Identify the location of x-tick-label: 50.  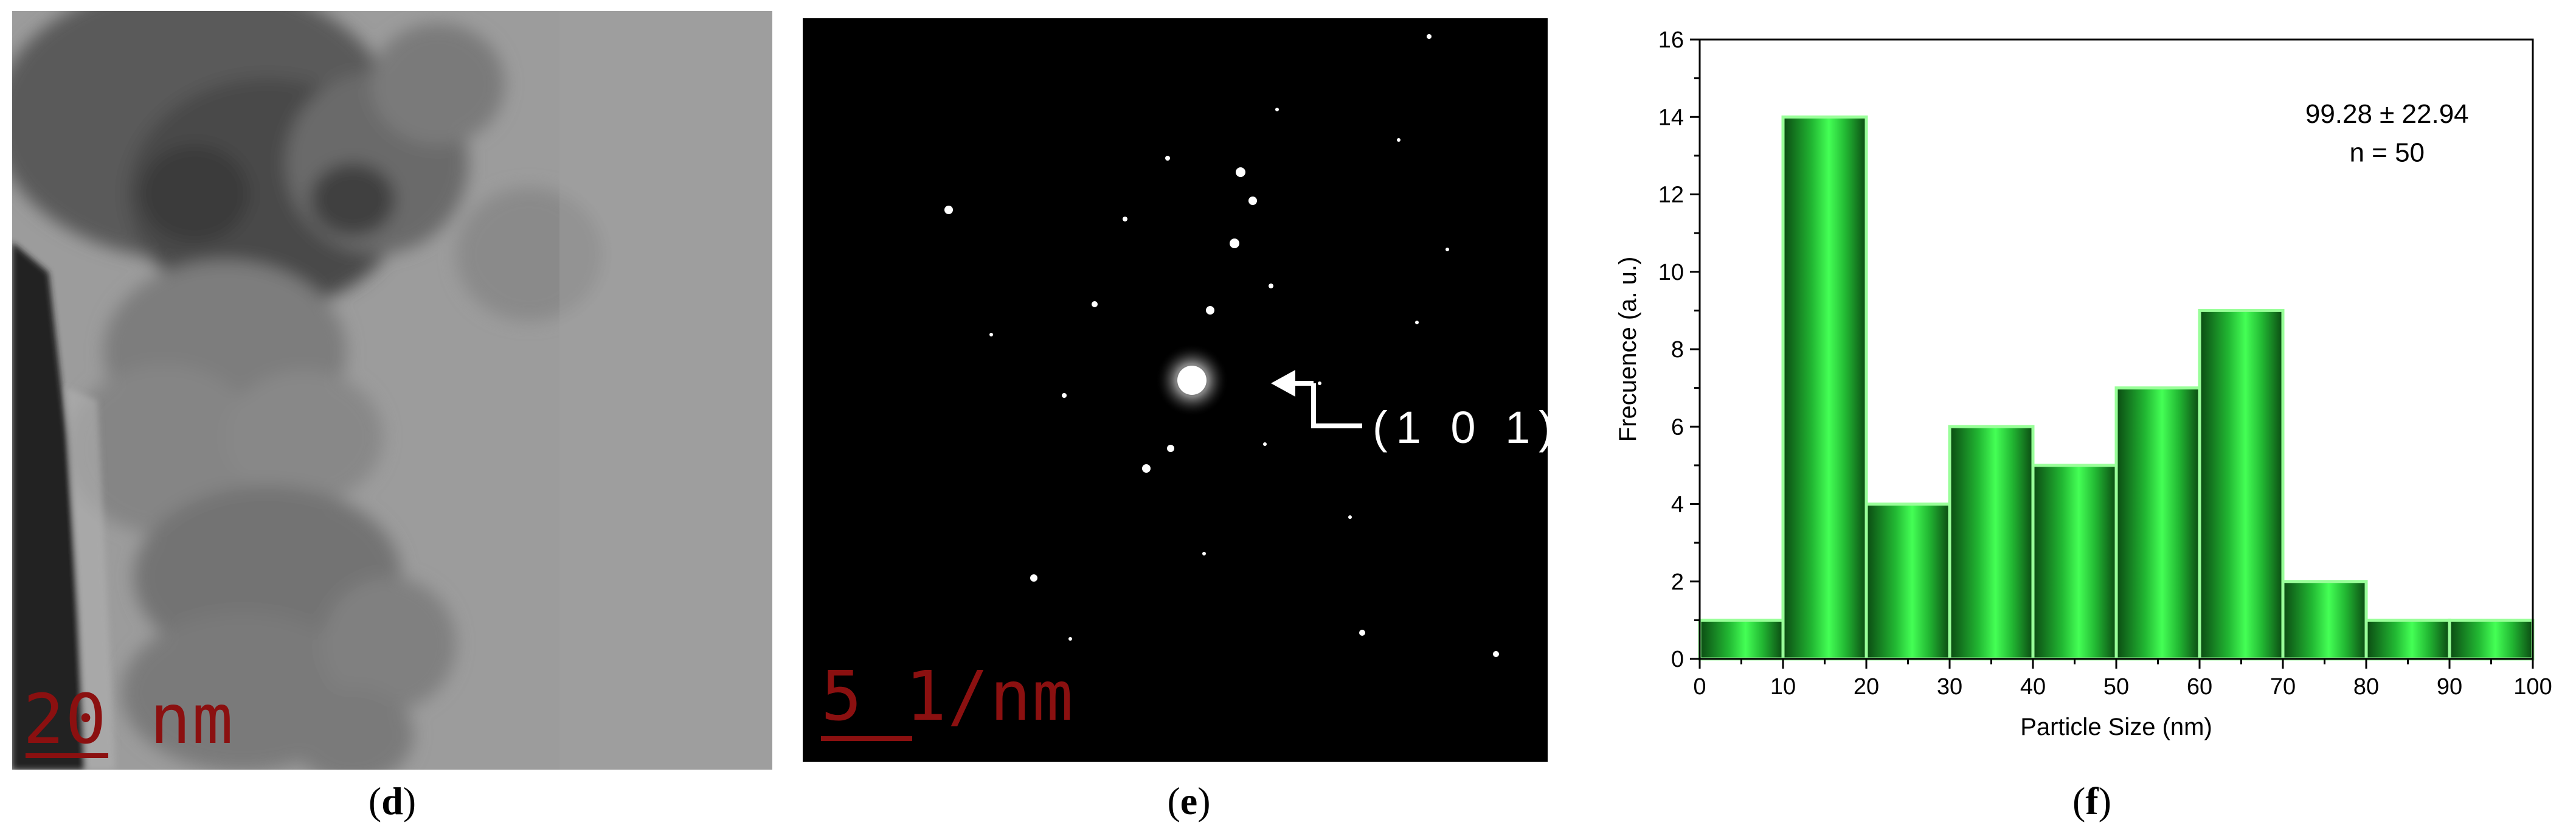
(2116, 687).